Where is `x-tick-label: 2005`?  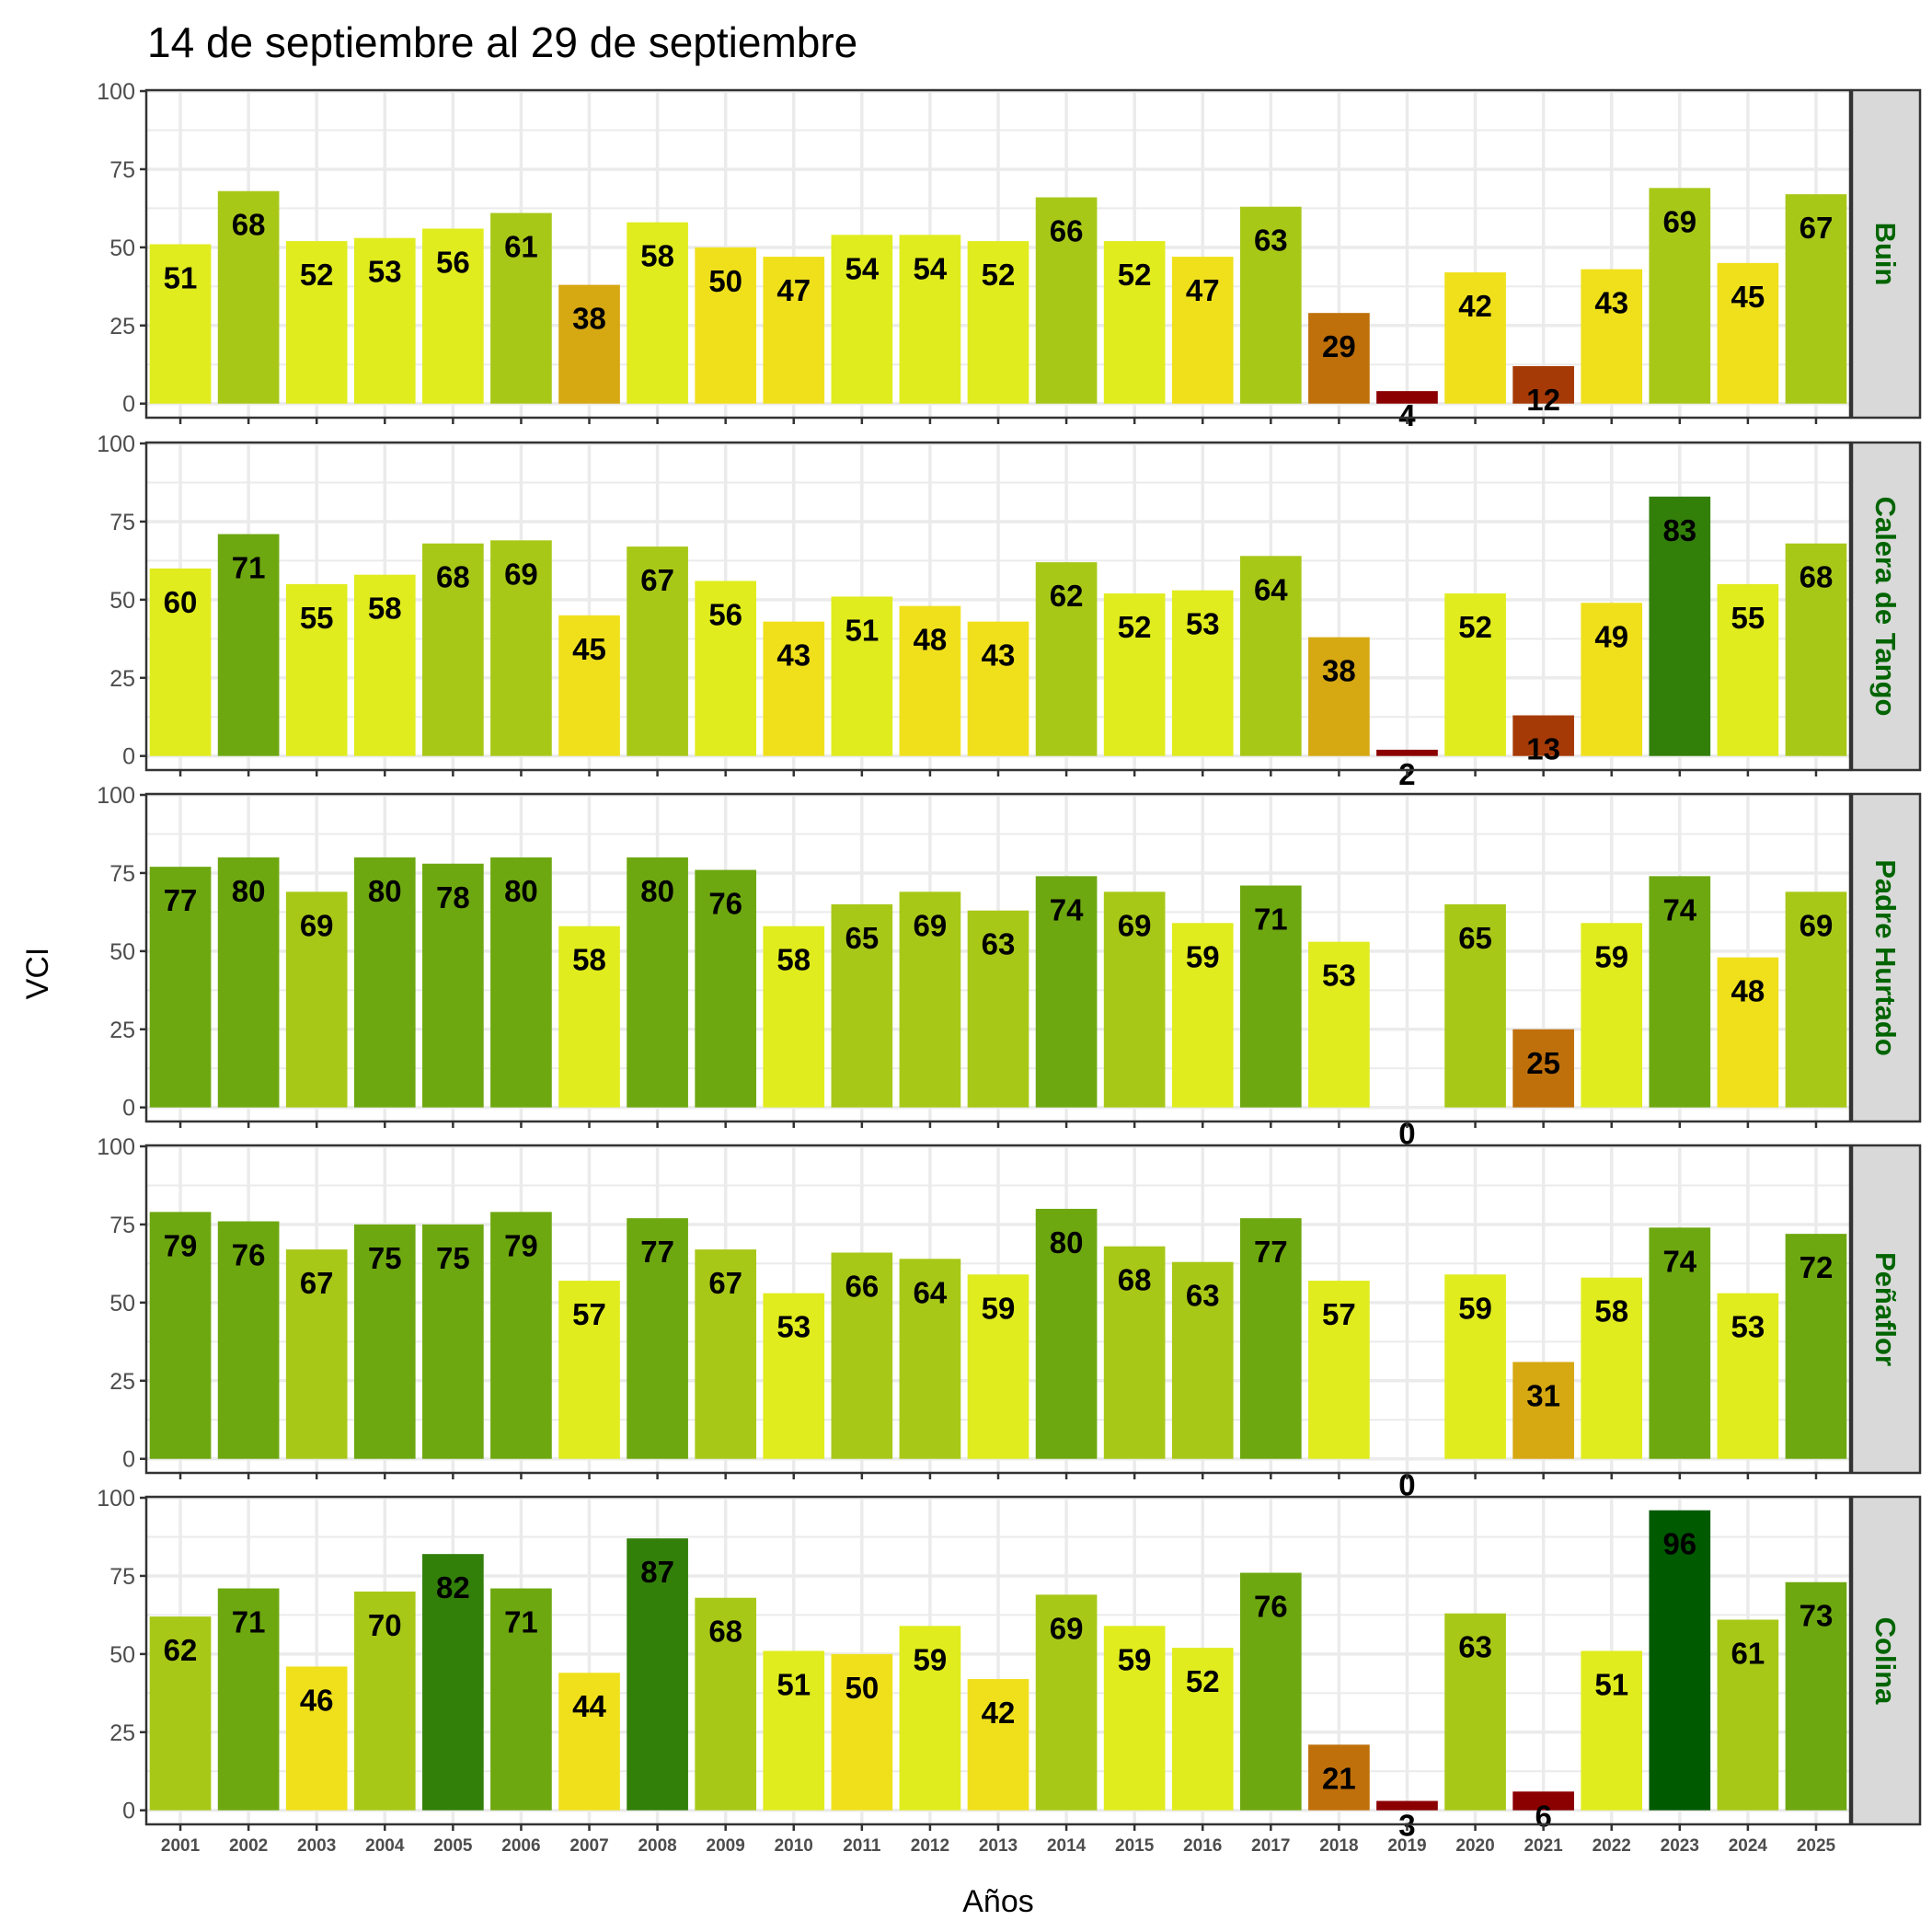
x-tick-label: 2005 is located at coordinates (453, 1846).